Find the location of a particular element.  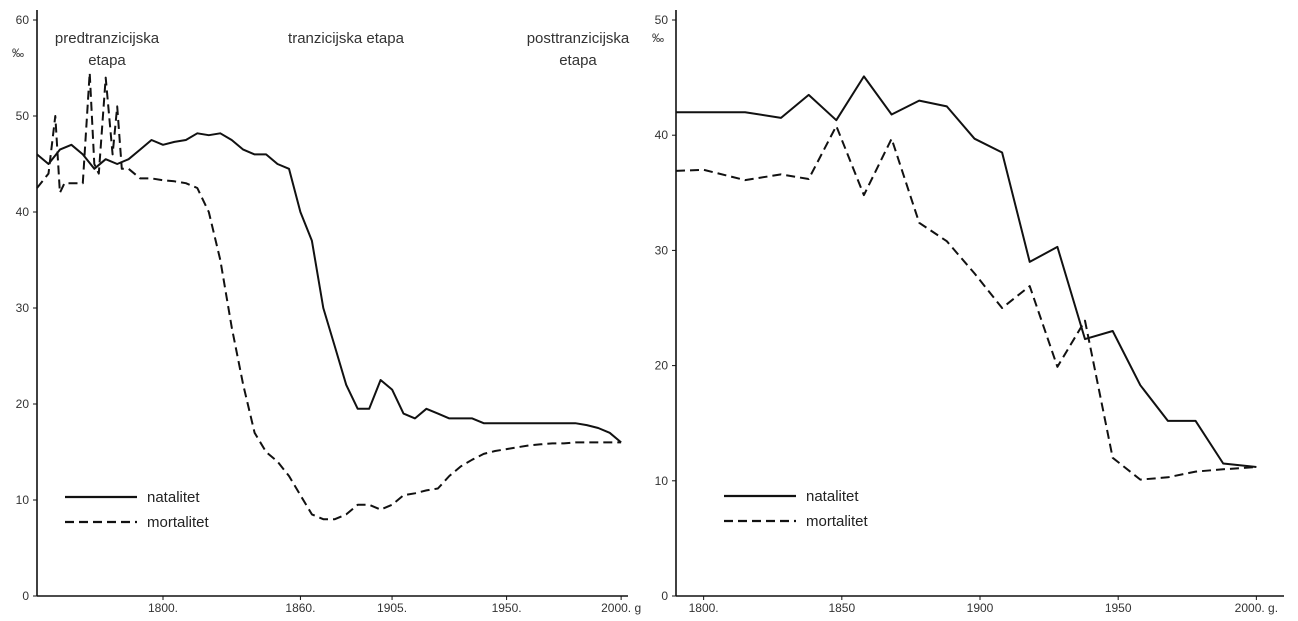

y-tick-label: 60 is located at coordinates (23, 20).